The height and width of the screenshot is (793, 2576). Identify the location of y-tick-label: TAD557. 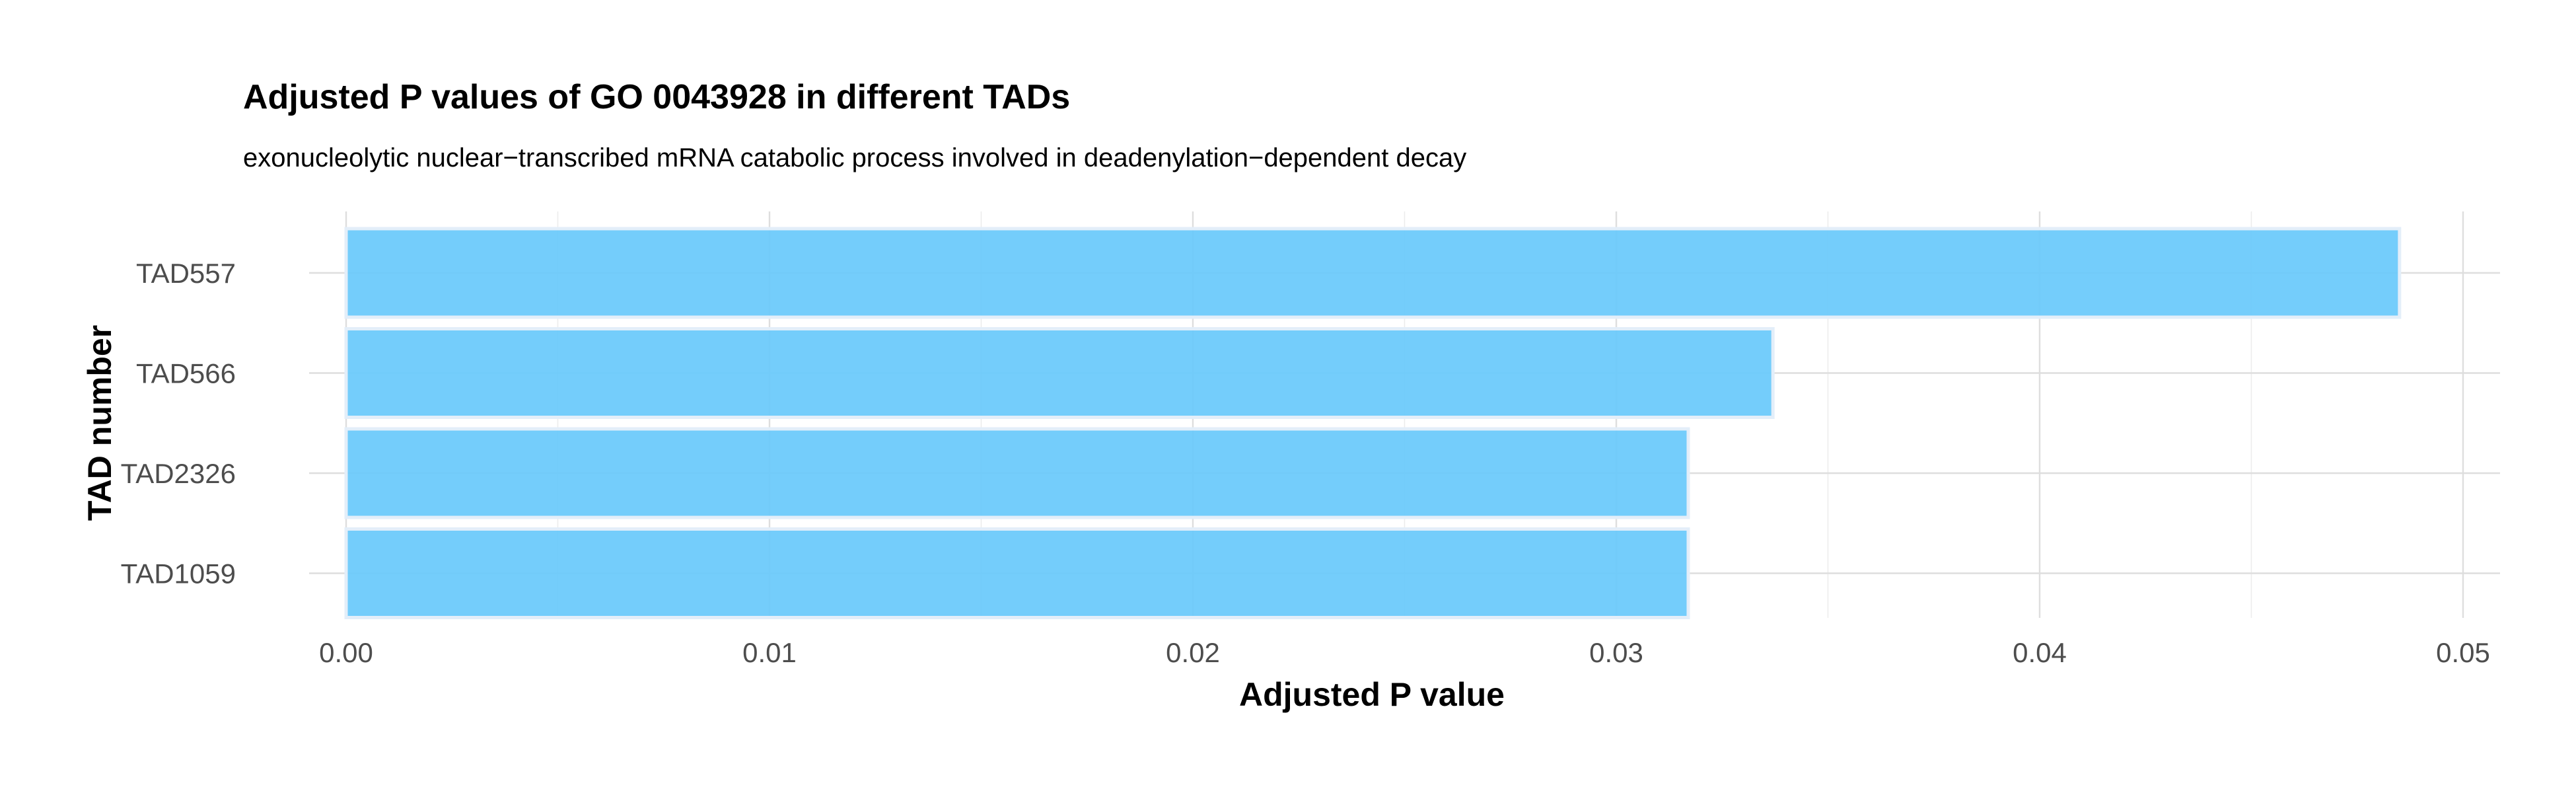
(186, 274).